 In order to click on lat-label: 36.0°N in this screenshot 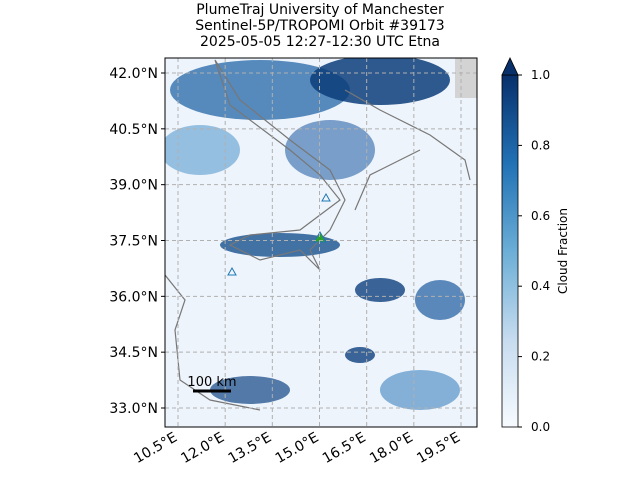, I will do `click(133, 297)`.